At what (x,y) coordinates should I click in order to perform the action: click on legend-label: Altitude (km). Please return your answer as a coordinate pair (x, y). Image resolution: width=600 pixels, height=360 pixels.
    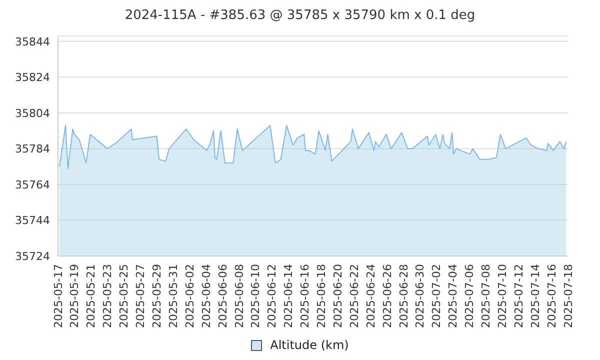
    Looking at the image, I should click on (309, 345).